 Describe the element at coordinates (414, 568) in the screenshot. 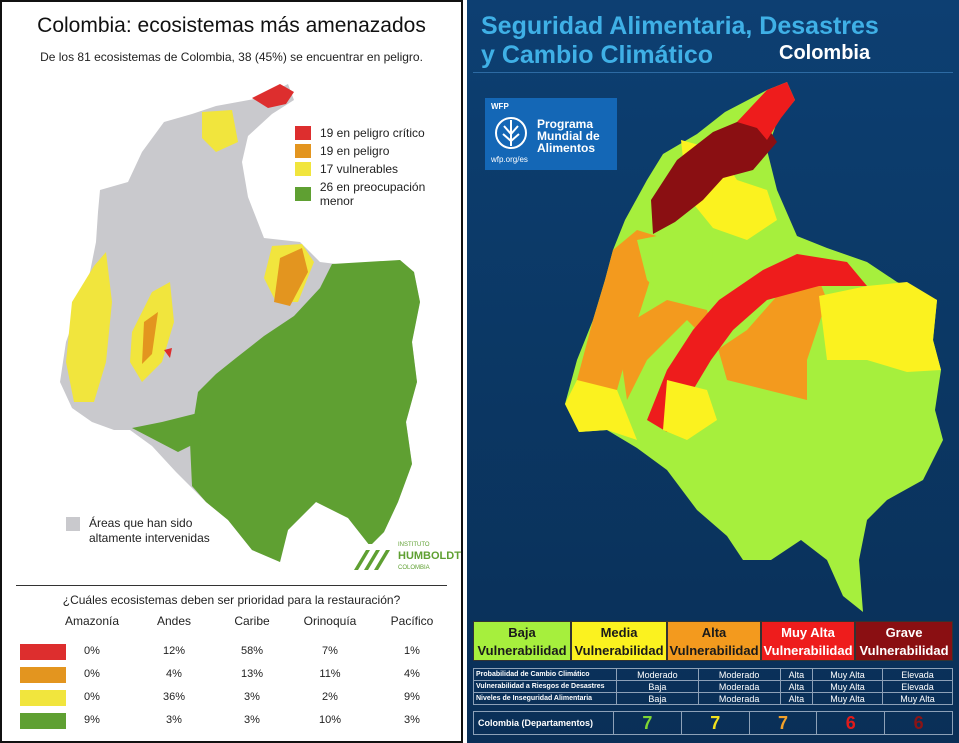

I see `humboldt-logo-bottom: COLOMBIA` at that location.